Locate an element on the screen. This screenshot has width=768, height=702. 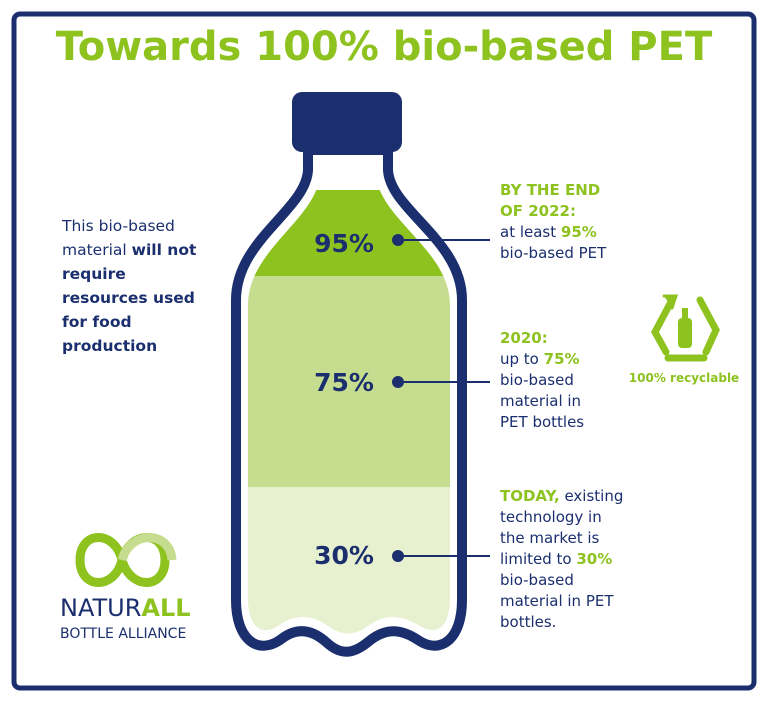
logo-name: NATURALL is located at coordinates (125, 608).